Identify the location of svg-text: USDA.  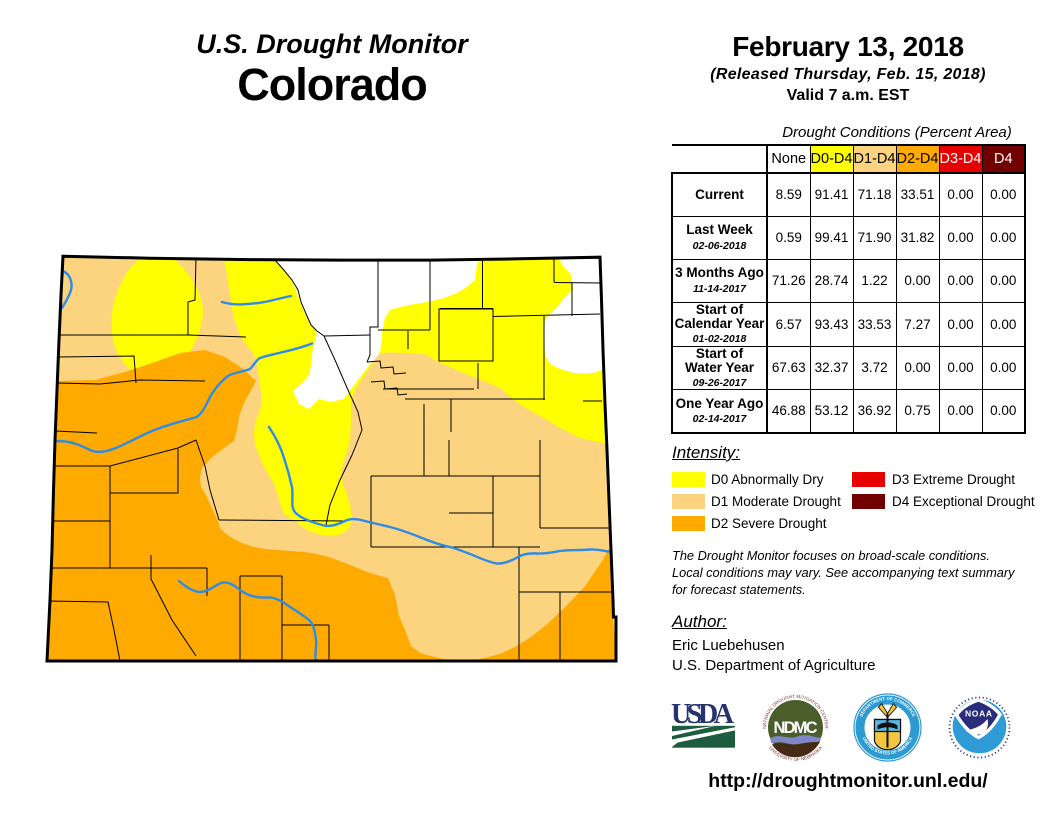
(703, 714).